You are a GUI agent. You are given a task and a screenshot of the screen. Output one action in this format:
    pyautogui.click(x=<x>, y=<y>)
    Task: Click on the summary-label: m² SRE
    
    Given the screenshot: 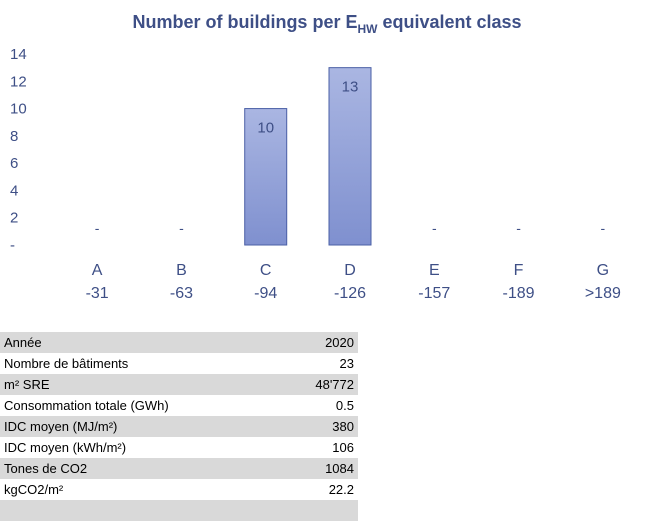 What is the action you would take?
    pyautogui.click(x=141, y=384)
    